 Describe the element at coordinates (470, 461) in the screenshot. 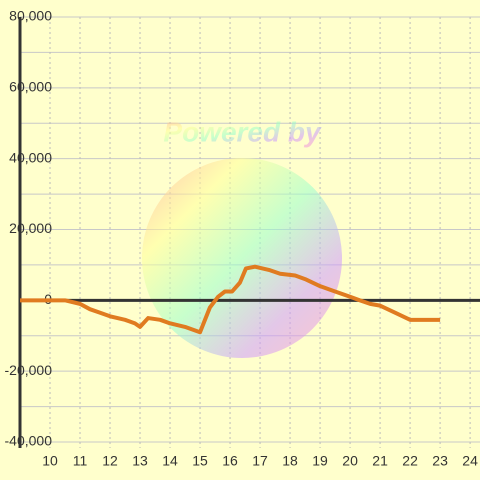

I see `x-tick-label: 24` at that location.